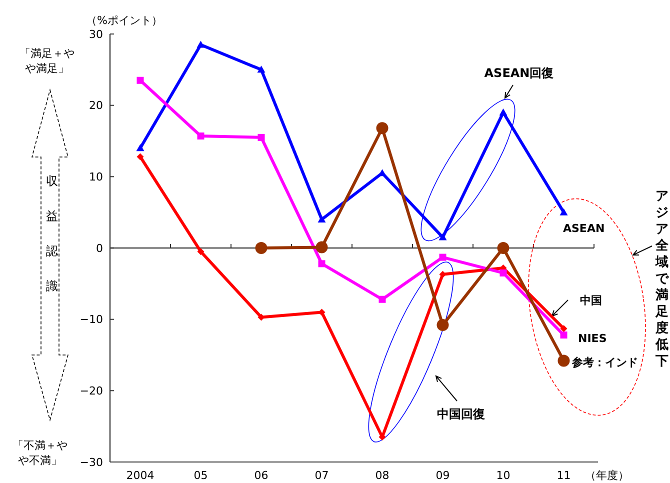  I want to click on x-tick-label: 08, so click(382, 475).